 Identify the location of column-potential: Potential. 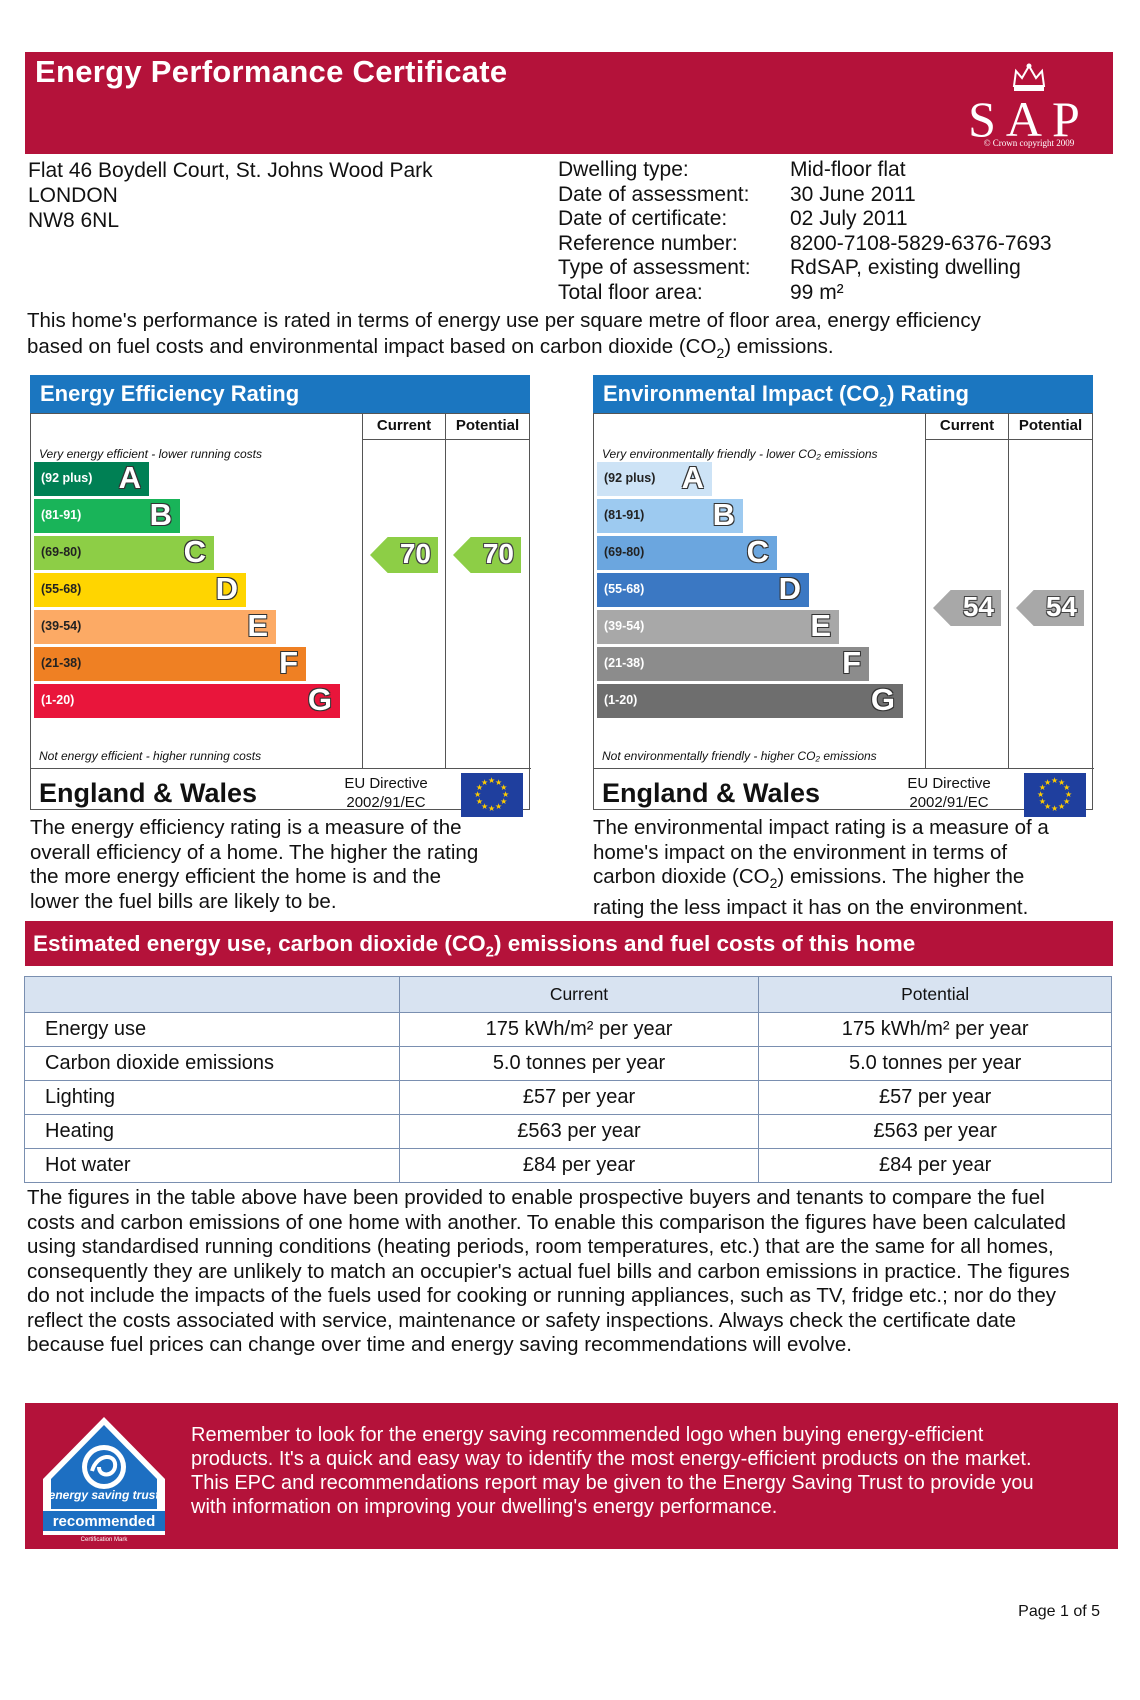
(487, 425).